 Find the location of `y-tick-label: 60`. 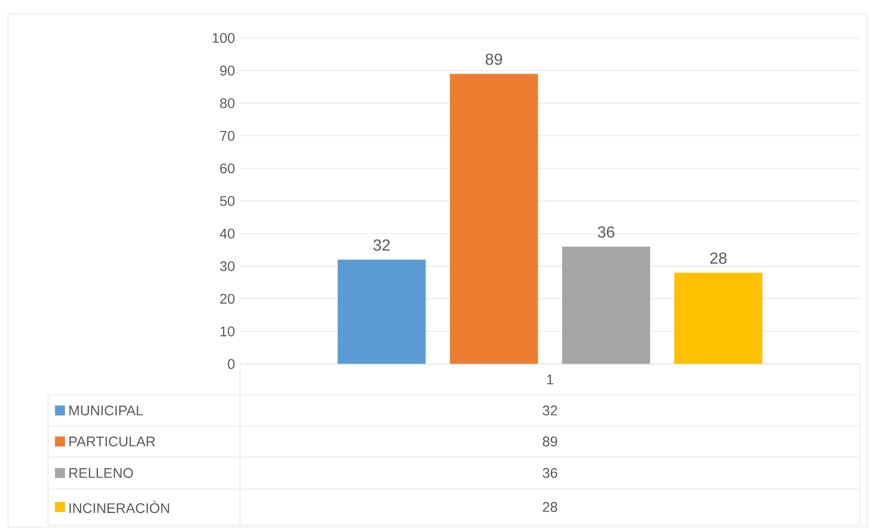

y-tick-label: 60 is located at coordinates (227, 168).